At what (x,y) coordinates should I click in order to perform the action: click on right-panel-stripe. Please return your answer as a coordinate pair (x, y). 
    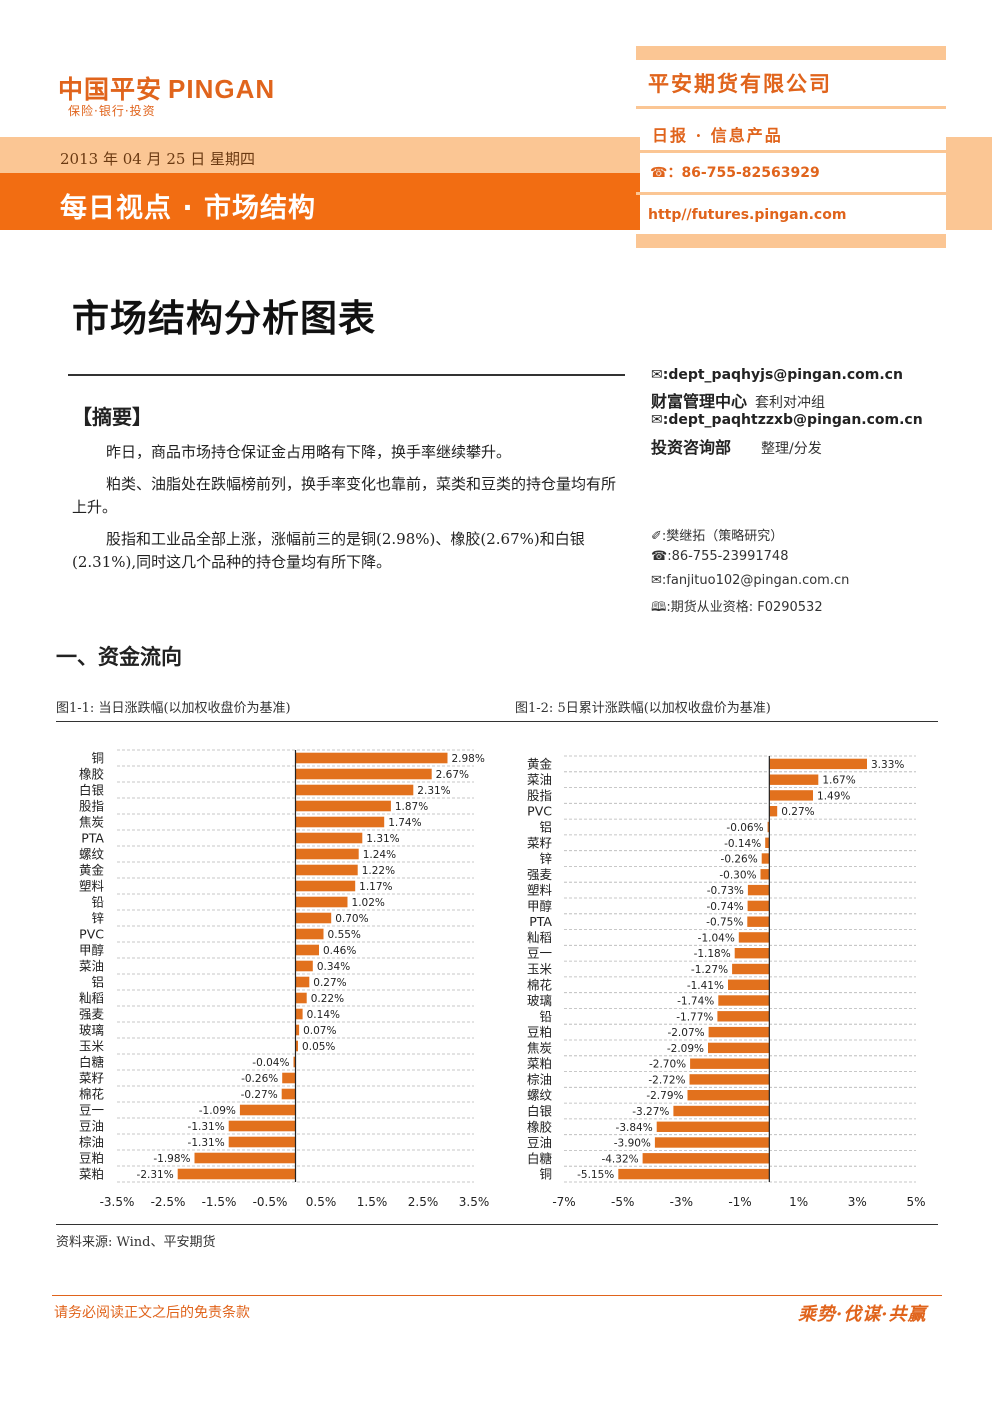
    Looking at the image, I should click on (791, 53).